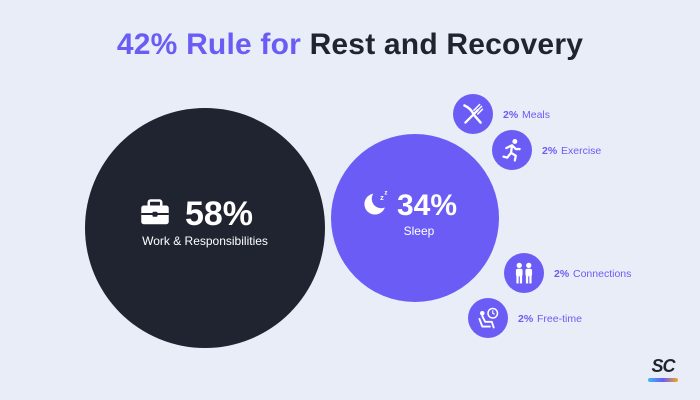 The image size is (700, 400). What do you see at coordinates (155, 212) in the screenshot?
I see `briefcase-icon` at bounding box center [155, 212].